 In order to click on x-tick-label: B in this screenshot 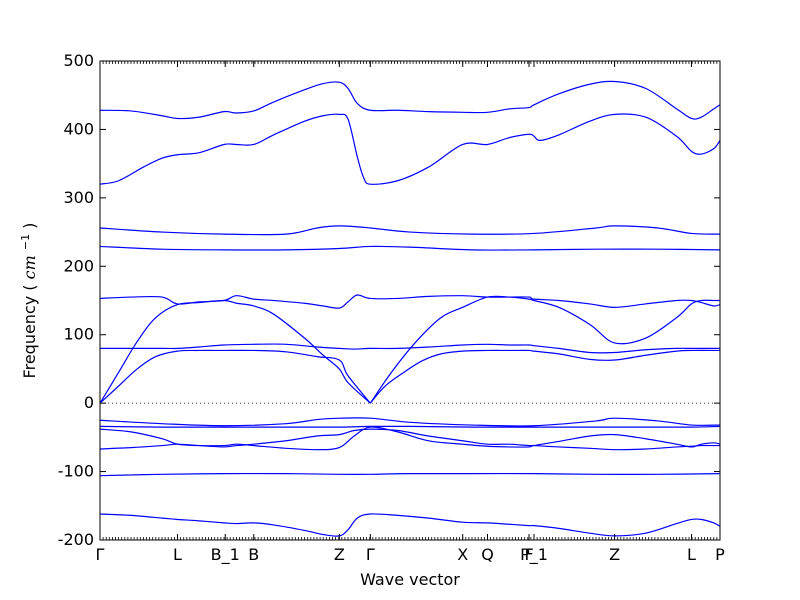, I will do `click(253, 554)`.